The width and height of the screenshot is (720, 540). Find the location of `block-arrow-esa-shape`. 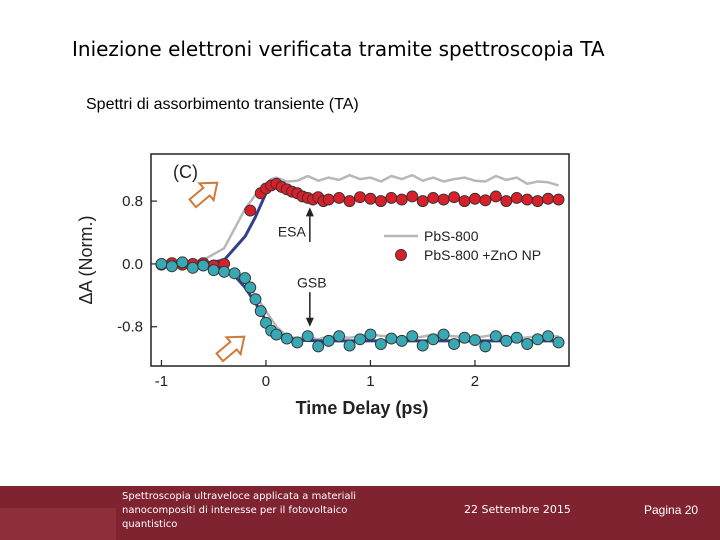

block-arrow-esa-shape is located at coordinates (203, 195).